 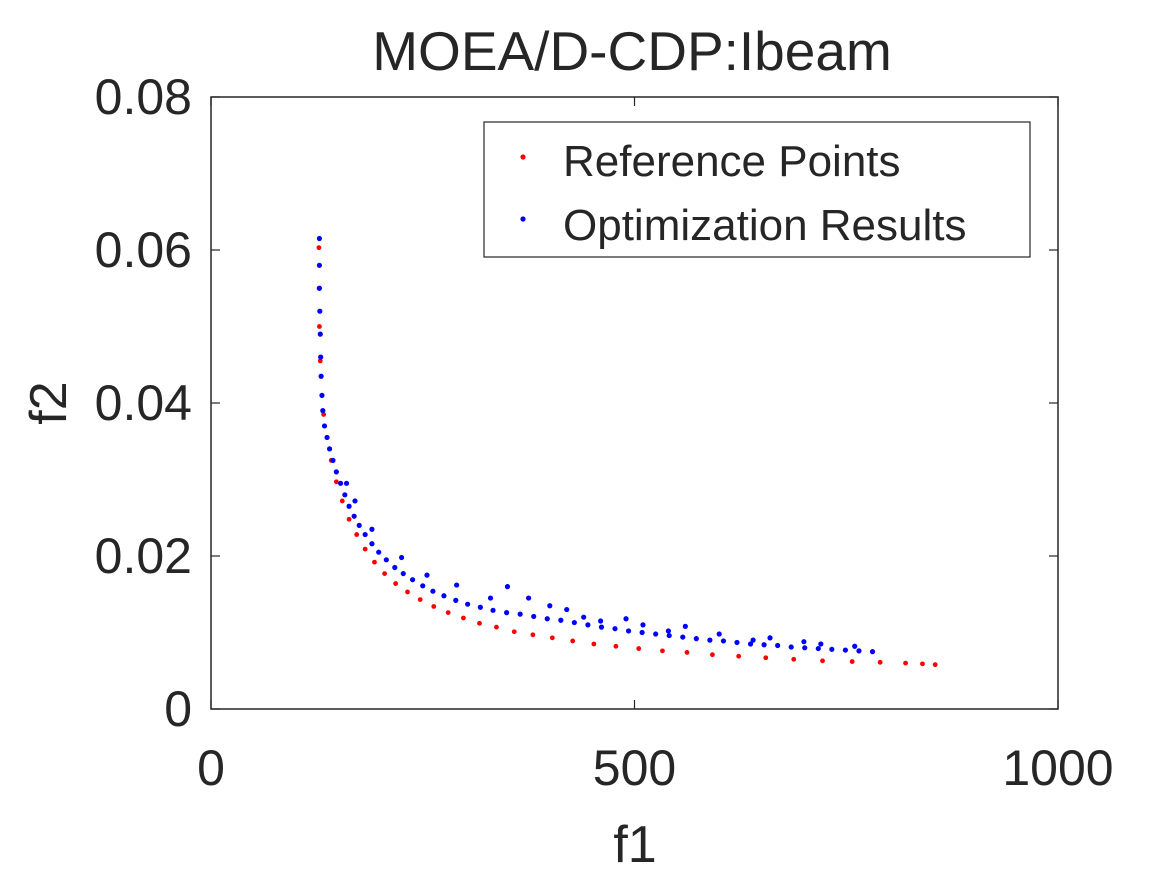 I want to click on legend-box, so click(x=757, y=189).